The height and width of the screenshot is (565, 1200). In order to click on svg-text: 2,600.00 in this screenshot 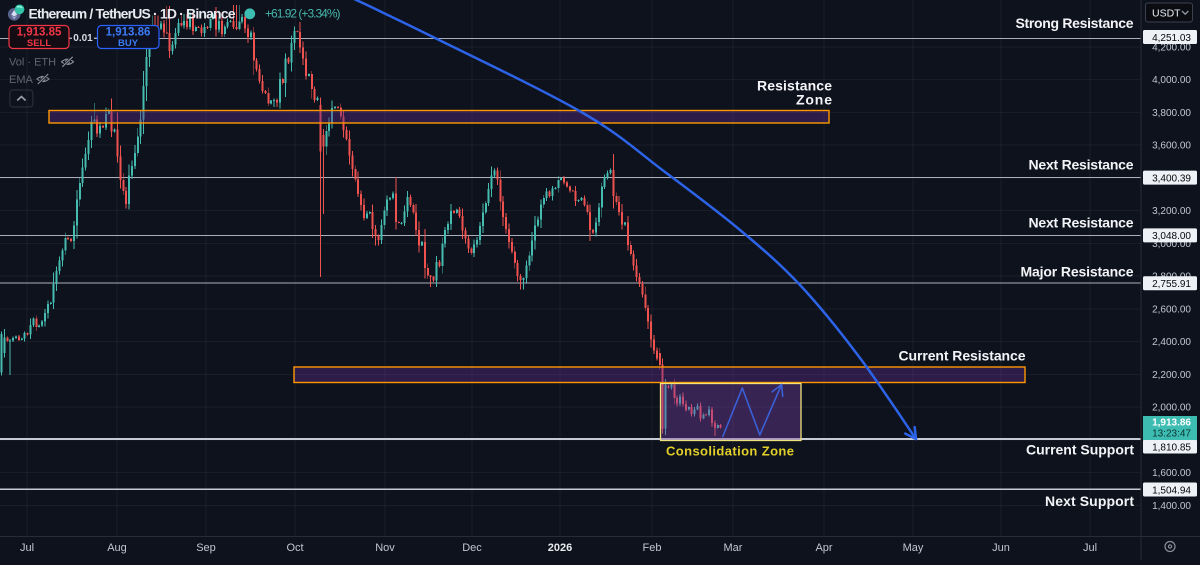, I will do `click(1171, 309)`.